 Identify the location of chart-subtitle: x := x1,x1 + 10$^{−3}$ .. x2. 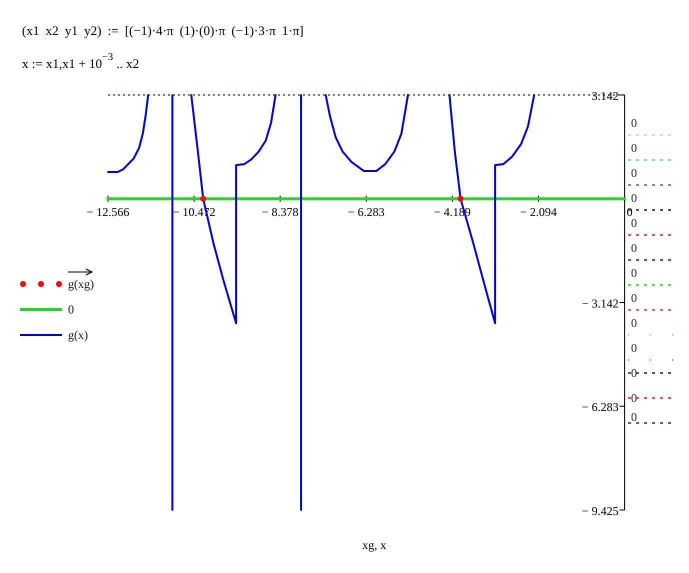
(81, 61).